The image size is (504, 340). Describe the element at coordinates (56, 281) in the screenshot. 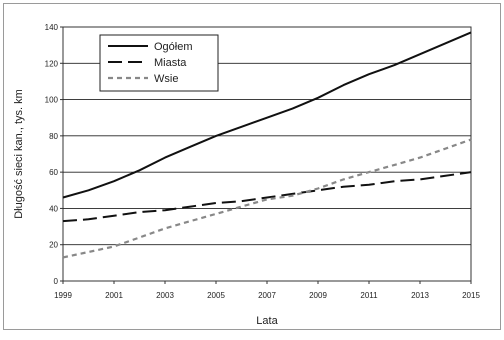

I see `y-tick-label: 0` at that location.